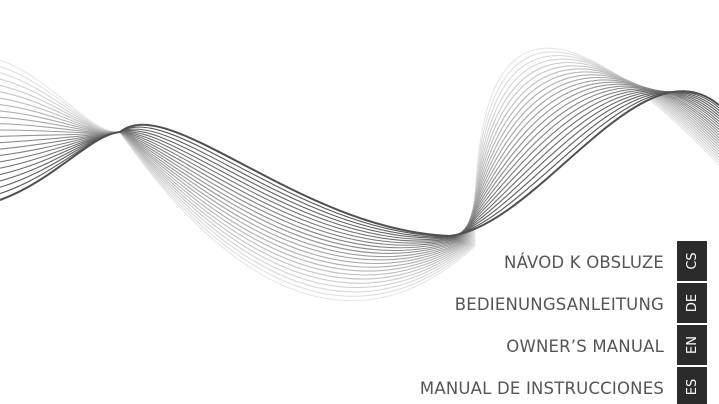 The height and width of the screenshot is (404, 719). Describe the element at coordinates (585, 346) in the screenshot. I see `manual-title: OWNER’S MANUAL` at that location.